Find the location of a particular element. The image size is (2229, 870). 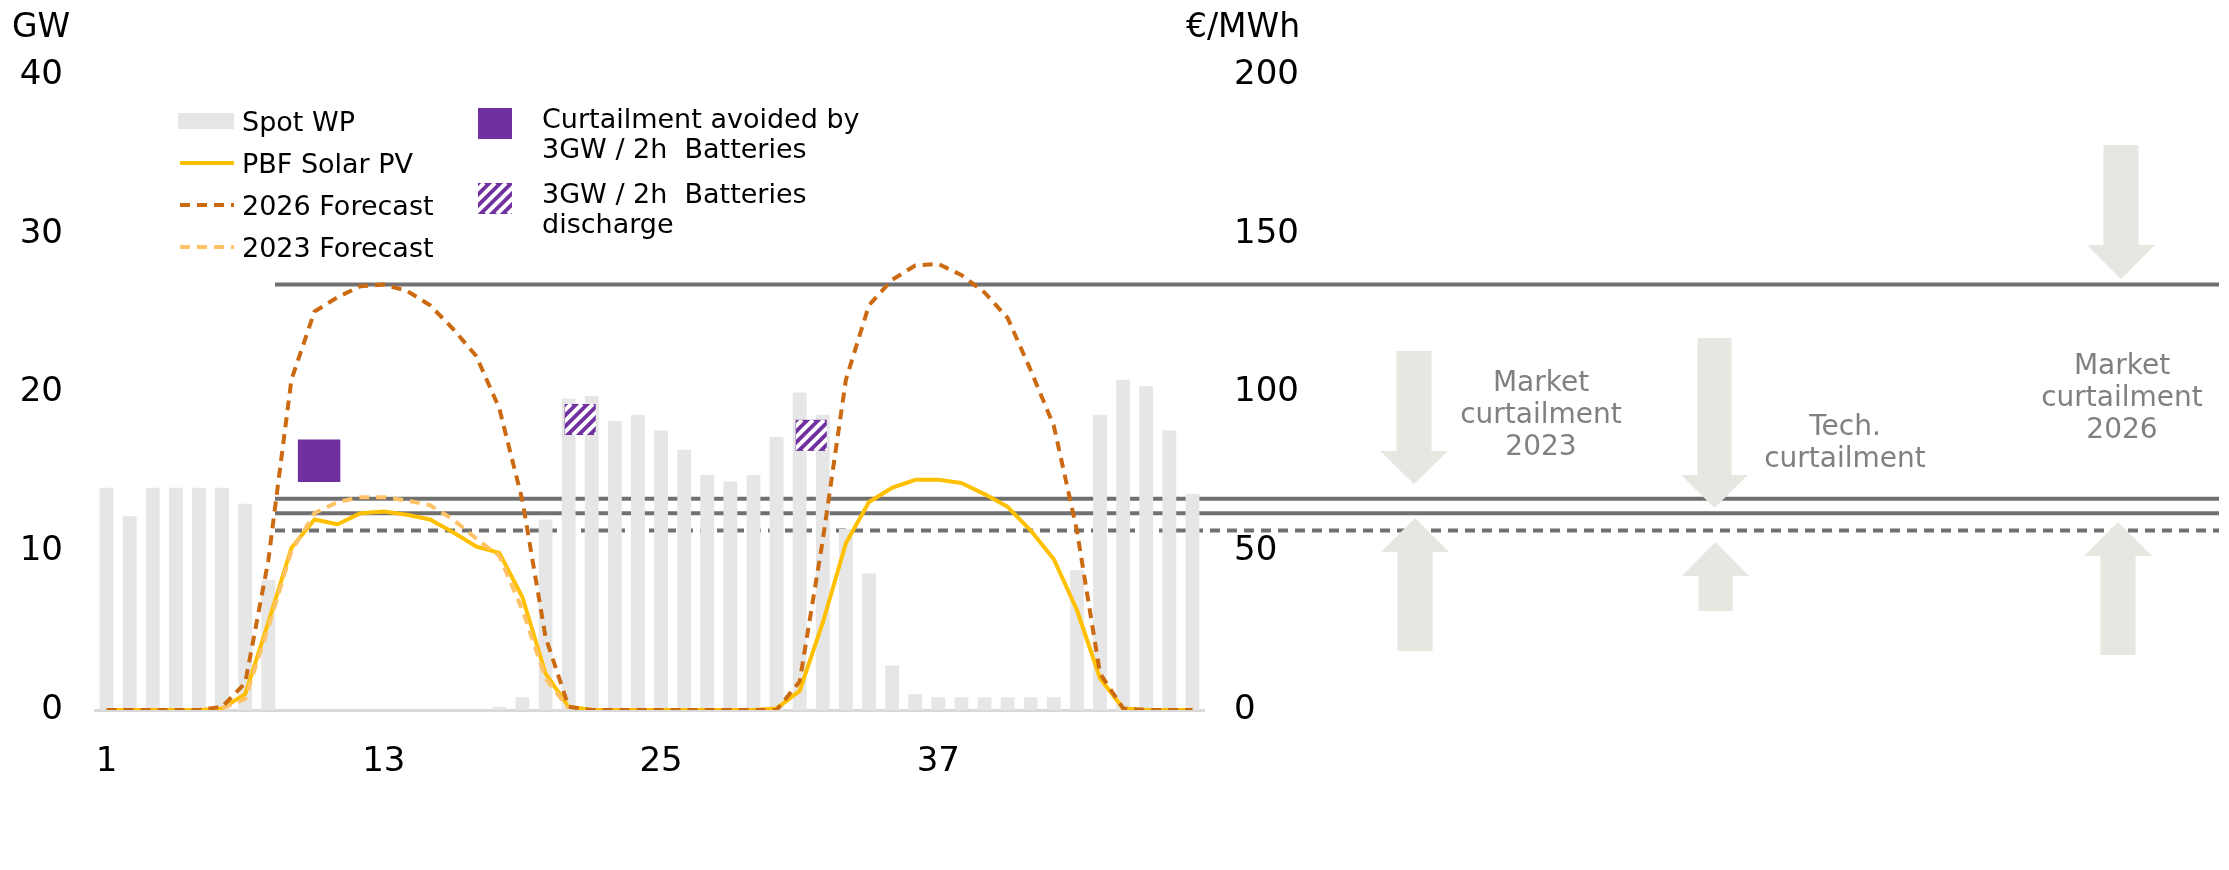

text: Market curtailment 2023 is located at coordinates (1541, 414).